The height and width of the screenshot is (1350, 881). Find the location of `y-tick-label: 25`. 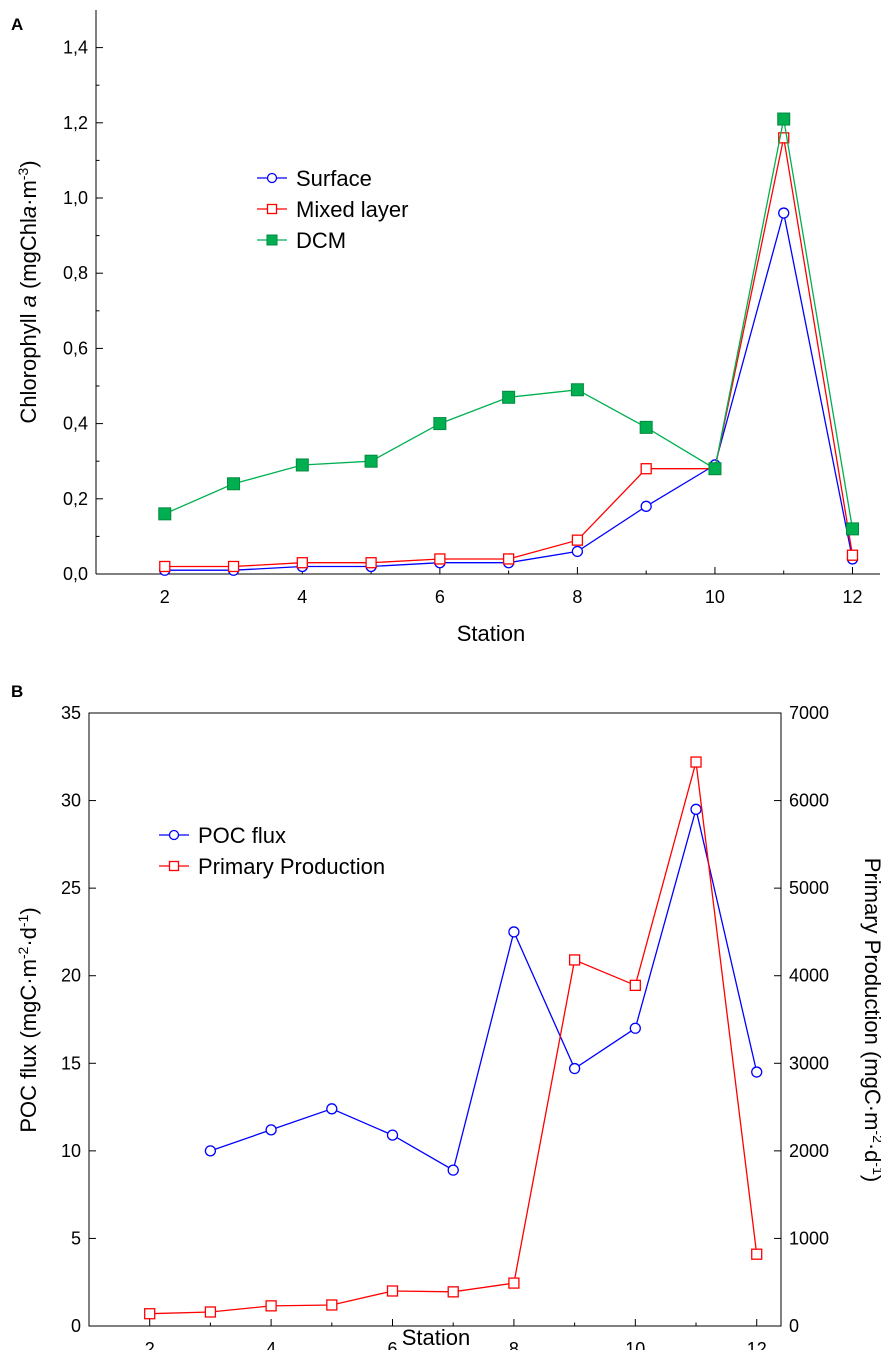

y-tick-label: 25 is located at coordinates (71, 888).